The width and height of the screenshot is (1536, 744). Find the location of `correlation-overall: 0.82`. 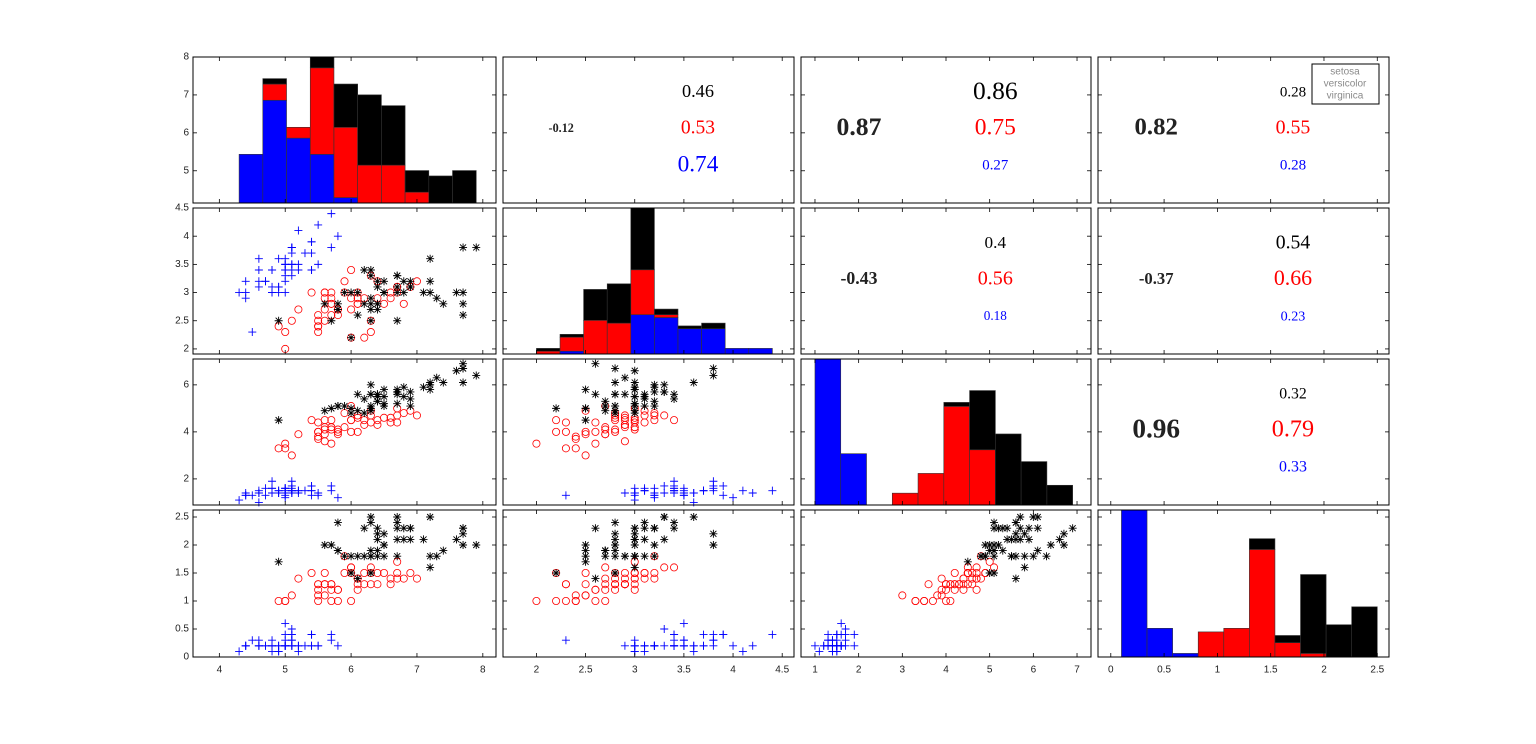

correlation-overall: 0.82 is located at coordinates (1156, 127).